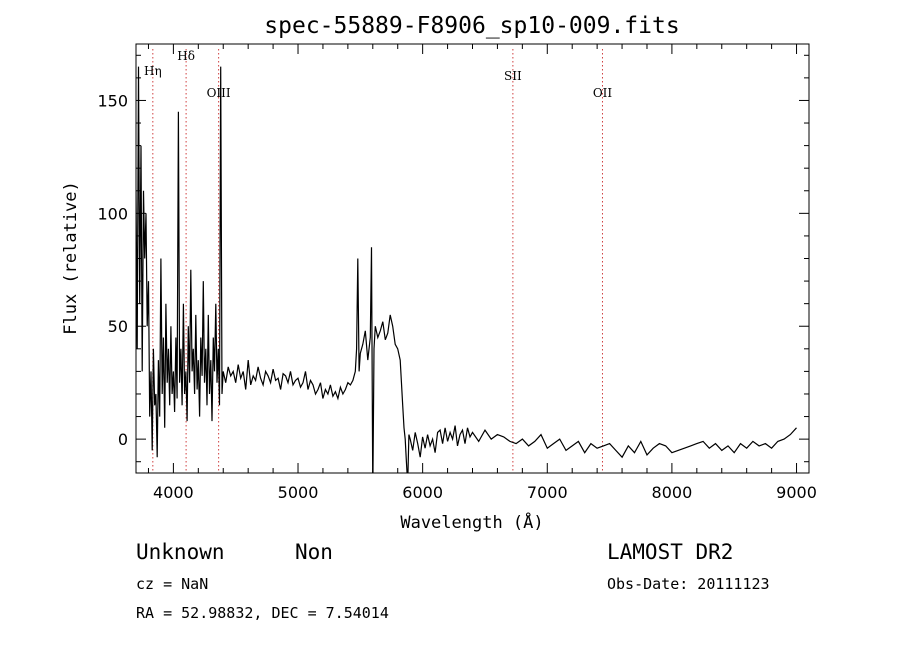  What do you see at coordinates (219, 93) in the screenshot?
I see `reference-line-label: OIII` at bounding box center [219, 93].